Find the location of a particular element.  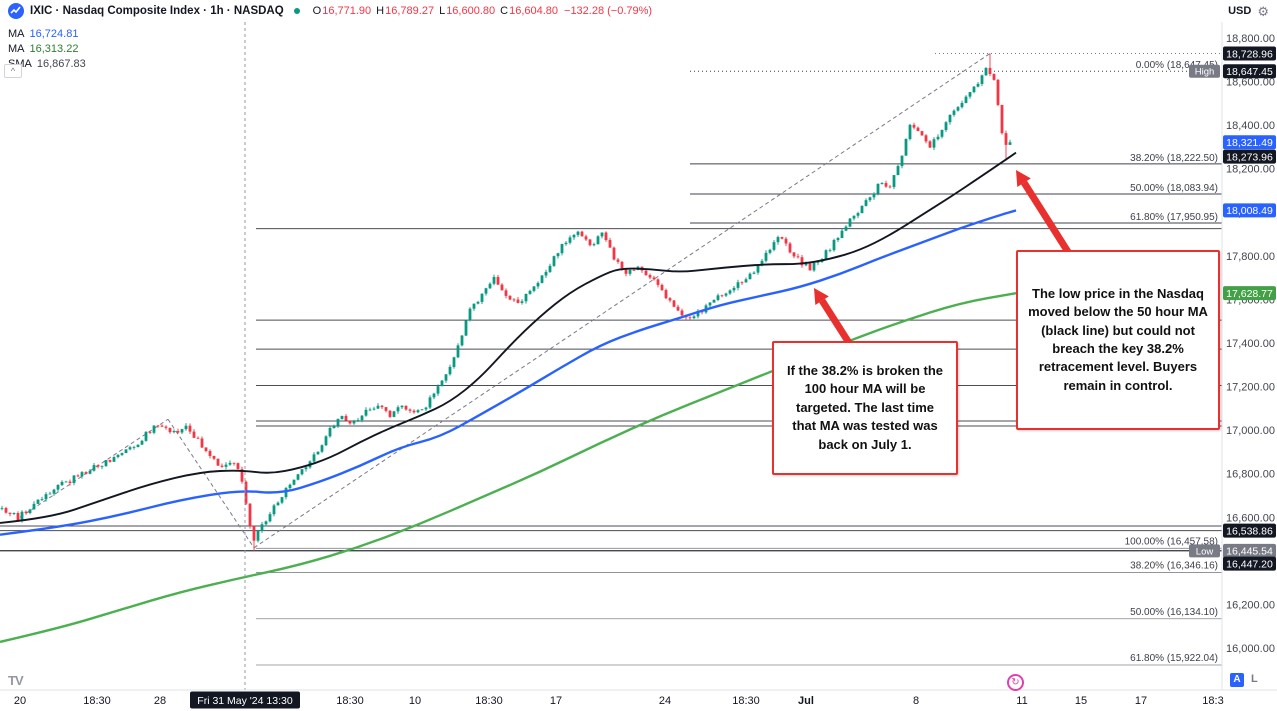

svg-text: High is located at coordinates (1205, 72).